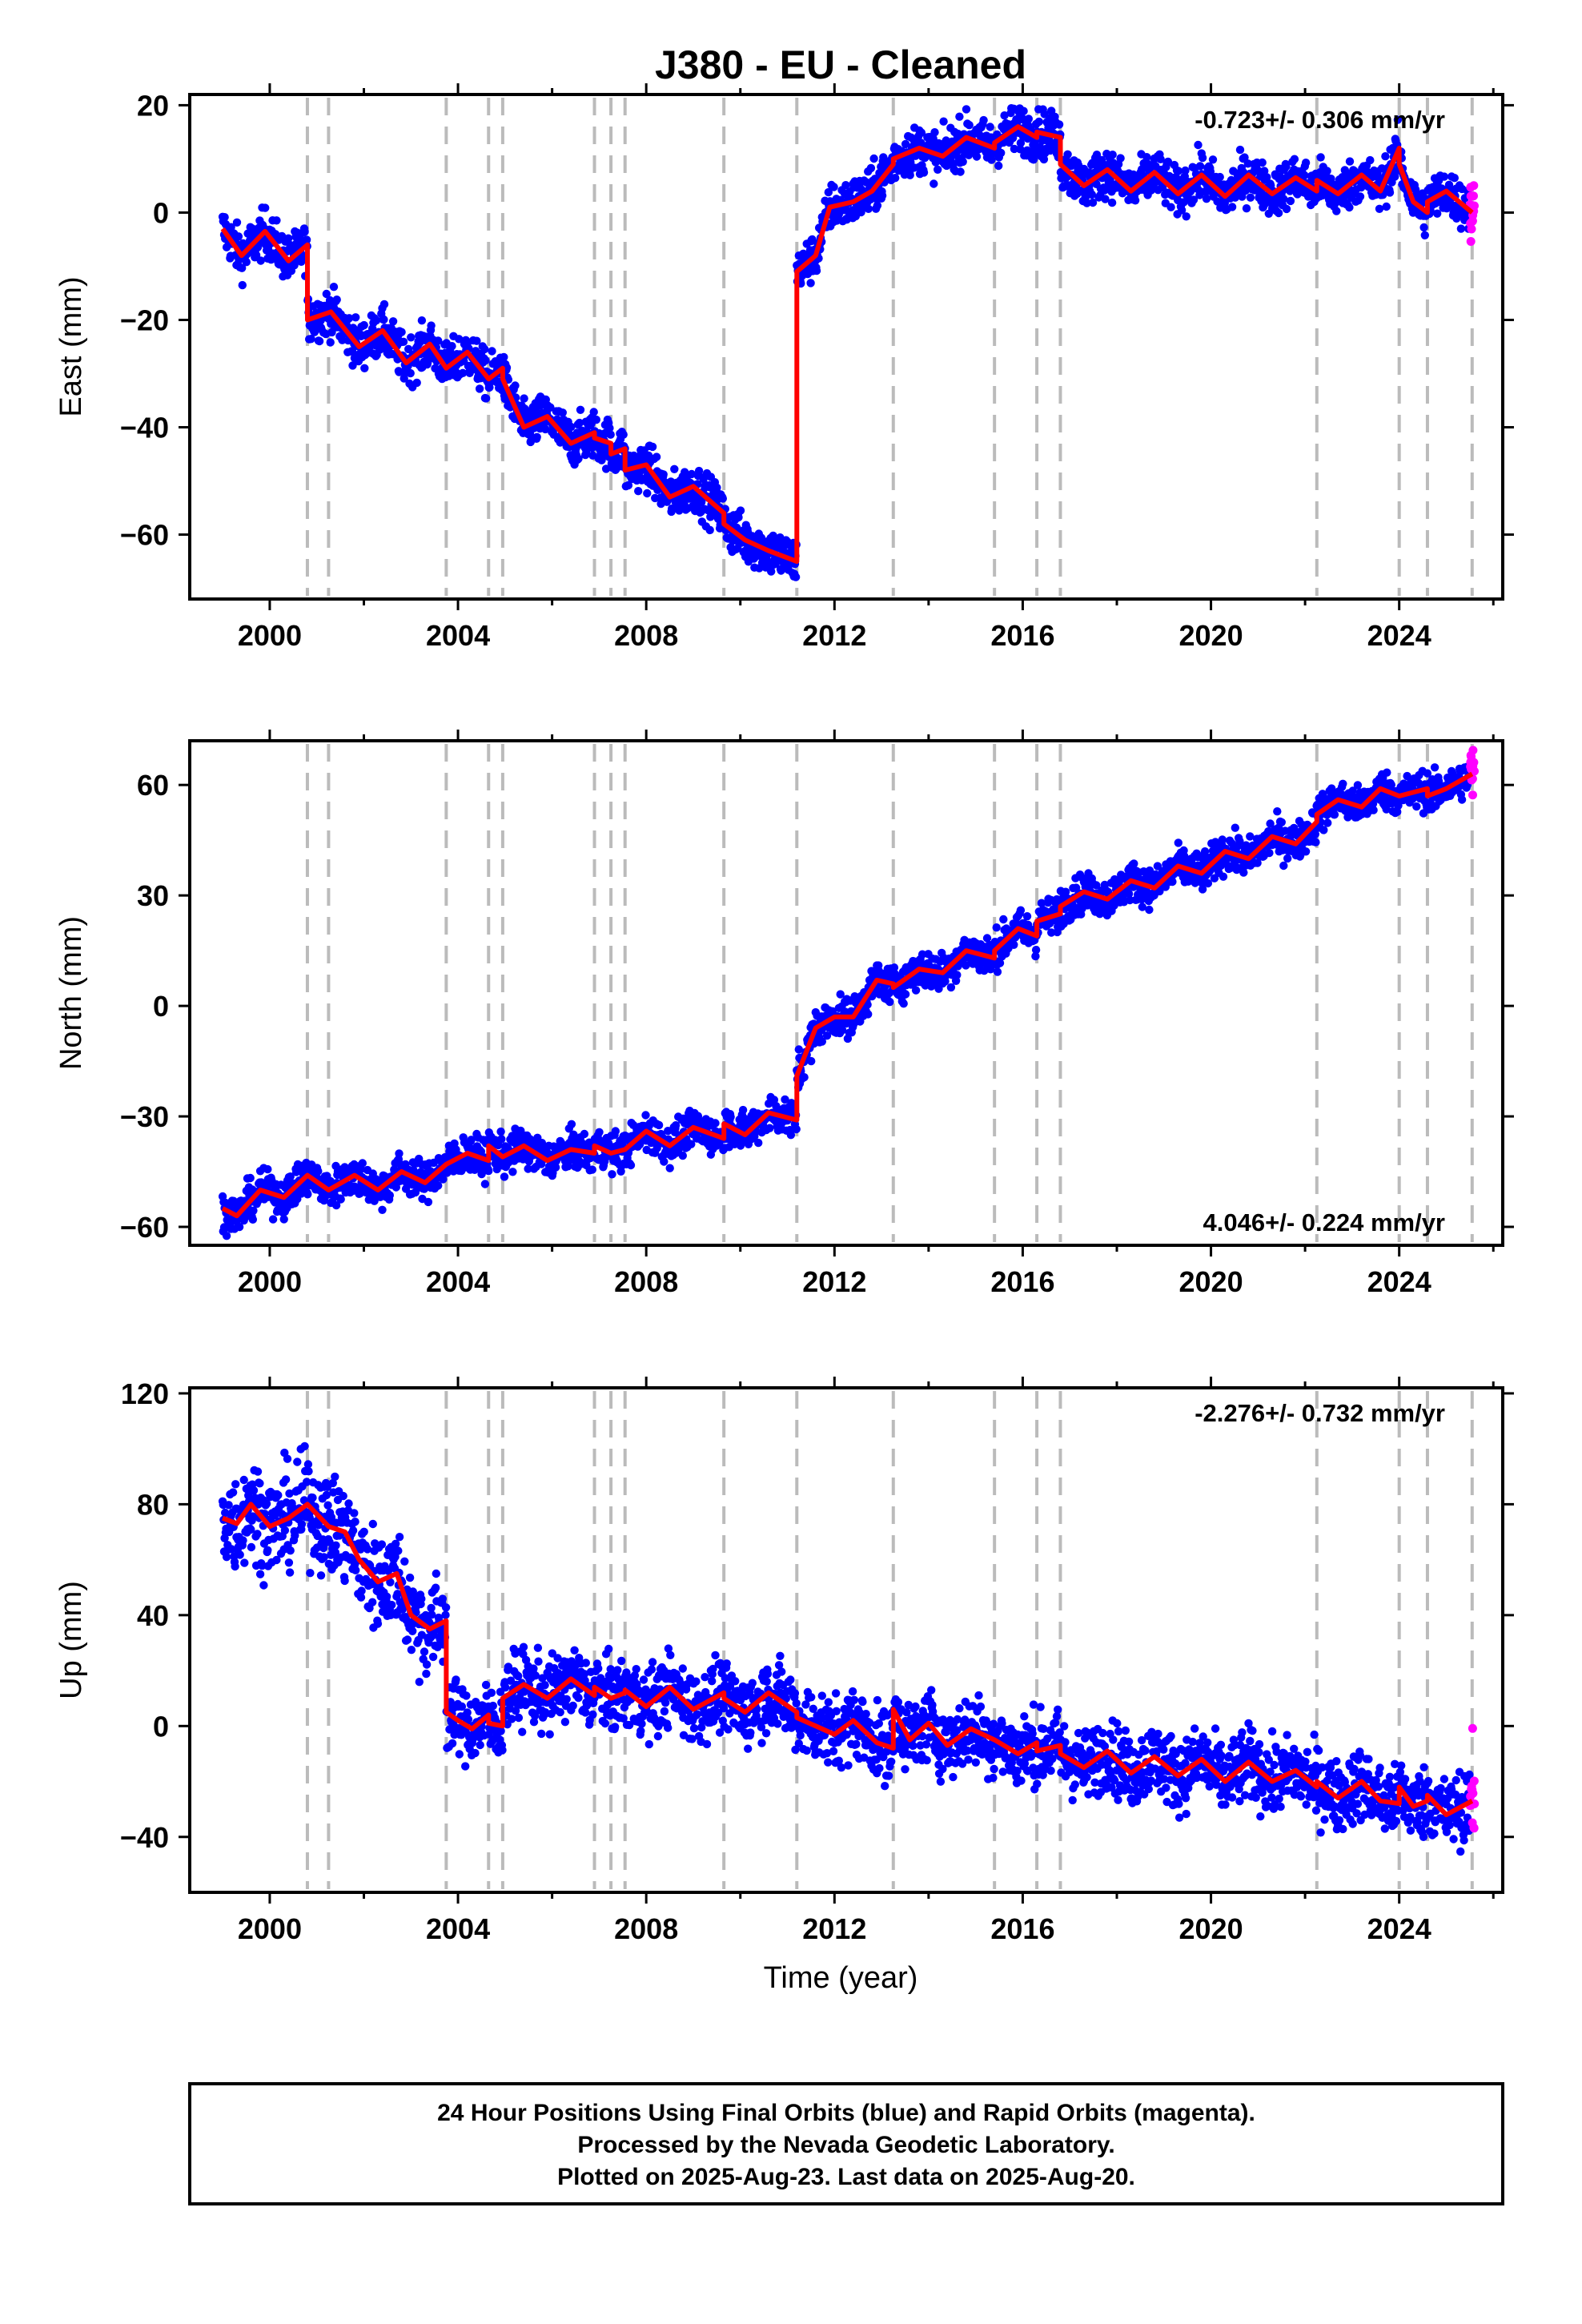  I want to click on figure-title: J380 - EU - Cleaned, so click(841, 64).